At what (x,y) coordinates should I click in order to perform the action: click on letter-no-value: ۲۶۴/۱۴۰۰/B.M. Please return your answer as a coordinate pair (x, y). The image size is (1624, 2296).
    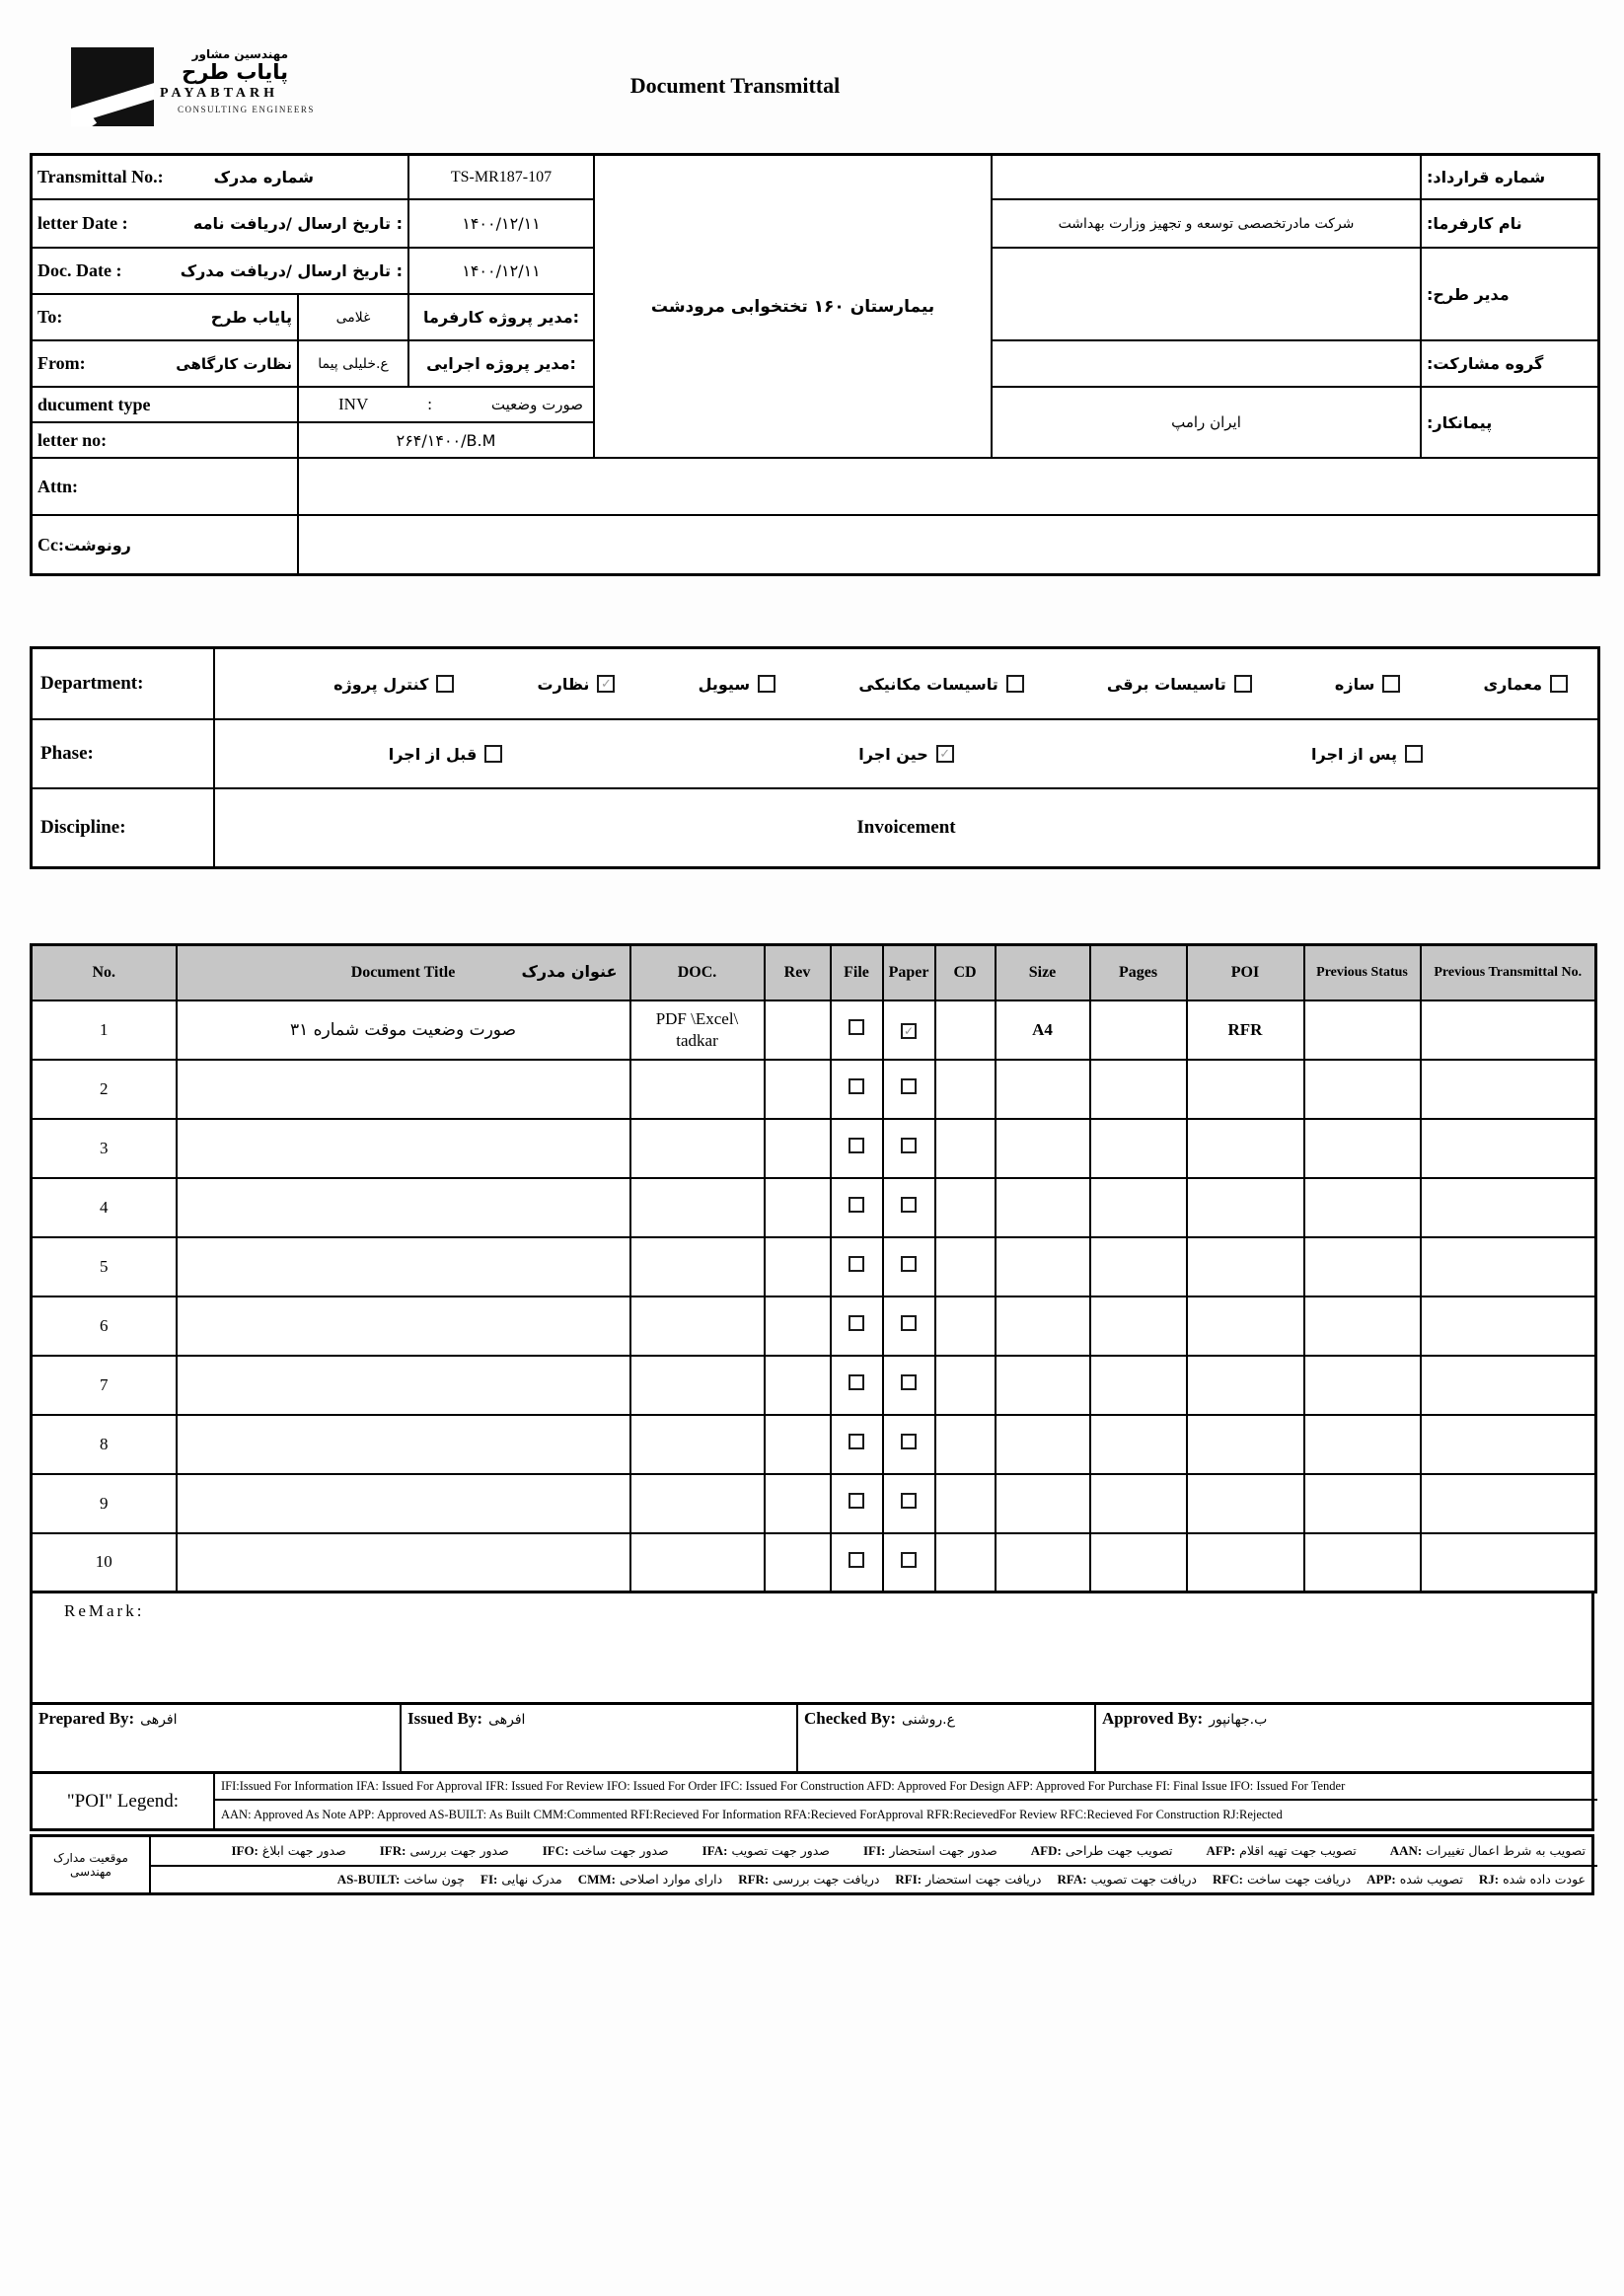
    Looking at the image, I should click on (447, 441).